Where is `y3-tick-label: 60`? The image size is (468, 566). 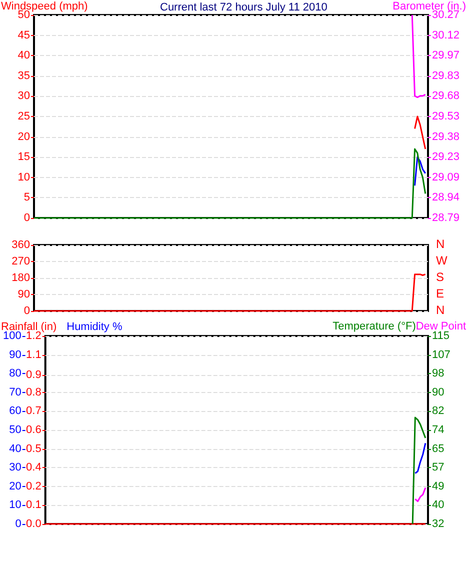 y3-tick-label: 60 is located at coordinates (15, 411).